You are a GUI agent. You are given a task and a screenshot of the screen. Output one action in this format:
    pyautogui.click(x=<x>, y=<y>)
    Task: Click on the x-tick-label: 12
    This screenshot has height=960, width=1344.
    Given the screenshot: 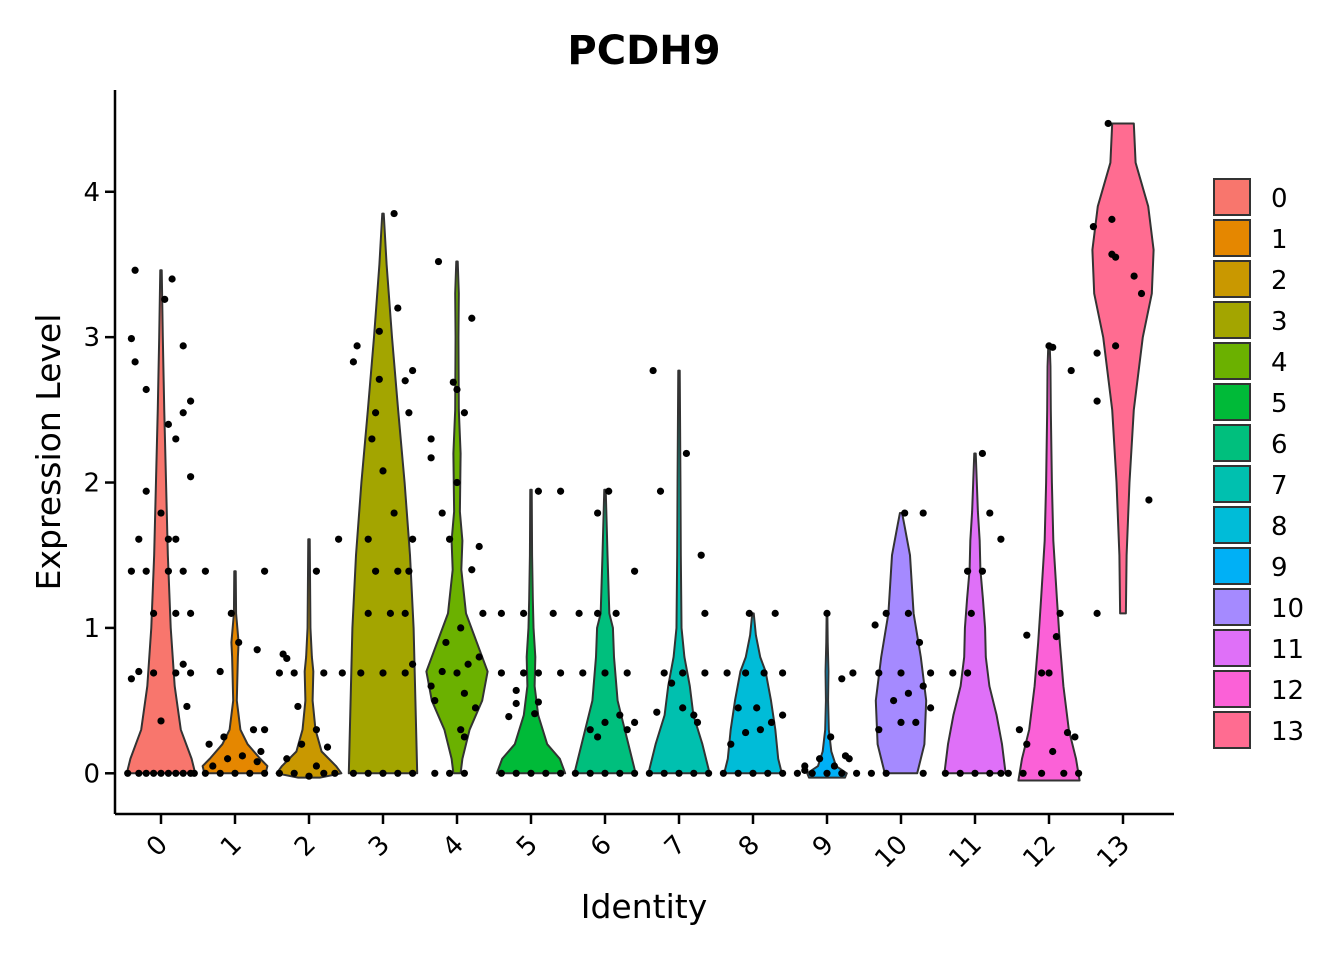 What is the action you would take?
    pyautogui.click(x=1039, y=852)
    